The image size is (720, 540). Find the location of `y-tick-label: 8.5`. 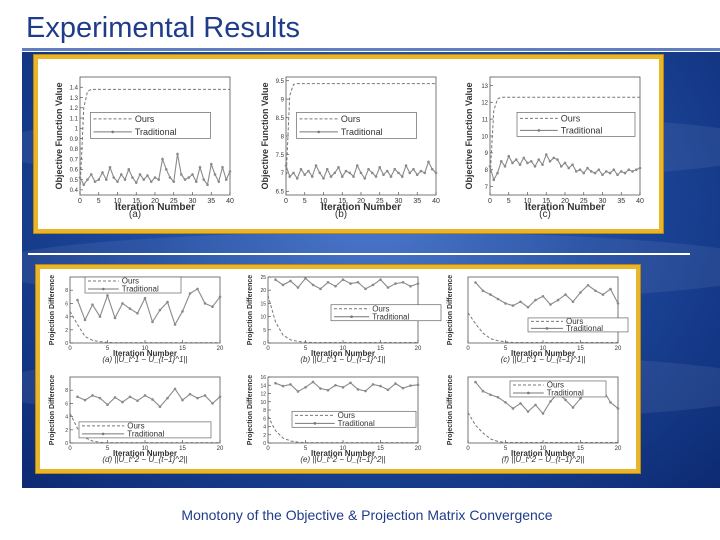

y-tick-label: 8.5 is located at coordinates (280, 119).